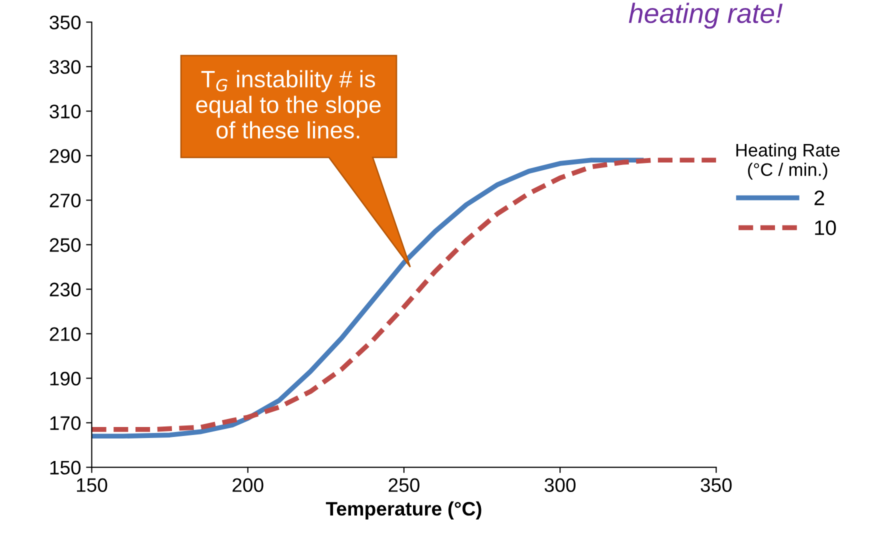  I want to click on y-tick-label: 310, so click(65, 111).